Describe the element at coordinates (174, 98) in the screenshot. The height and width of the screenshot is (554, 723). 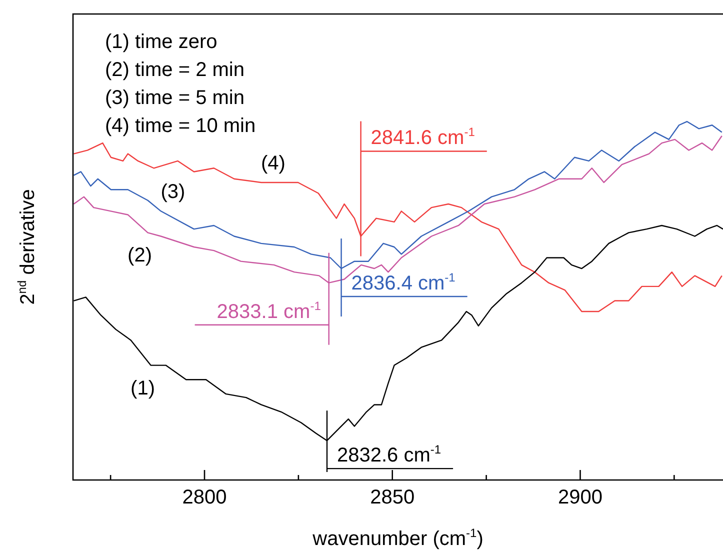
I see `text: (3) time = 5 min` at that location.